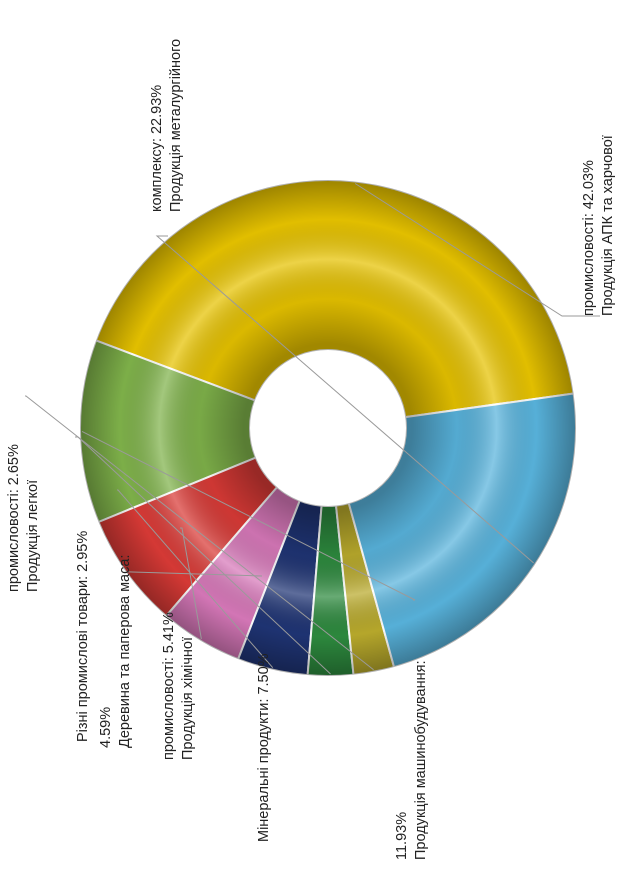 This screenshot has height=879, width=624. What do you see at coordinates (178, 686) in the screenshot?
I see `slice-label: Продукція хімічноїпромисловості: 5.41%` at bounding box center [178, 686].